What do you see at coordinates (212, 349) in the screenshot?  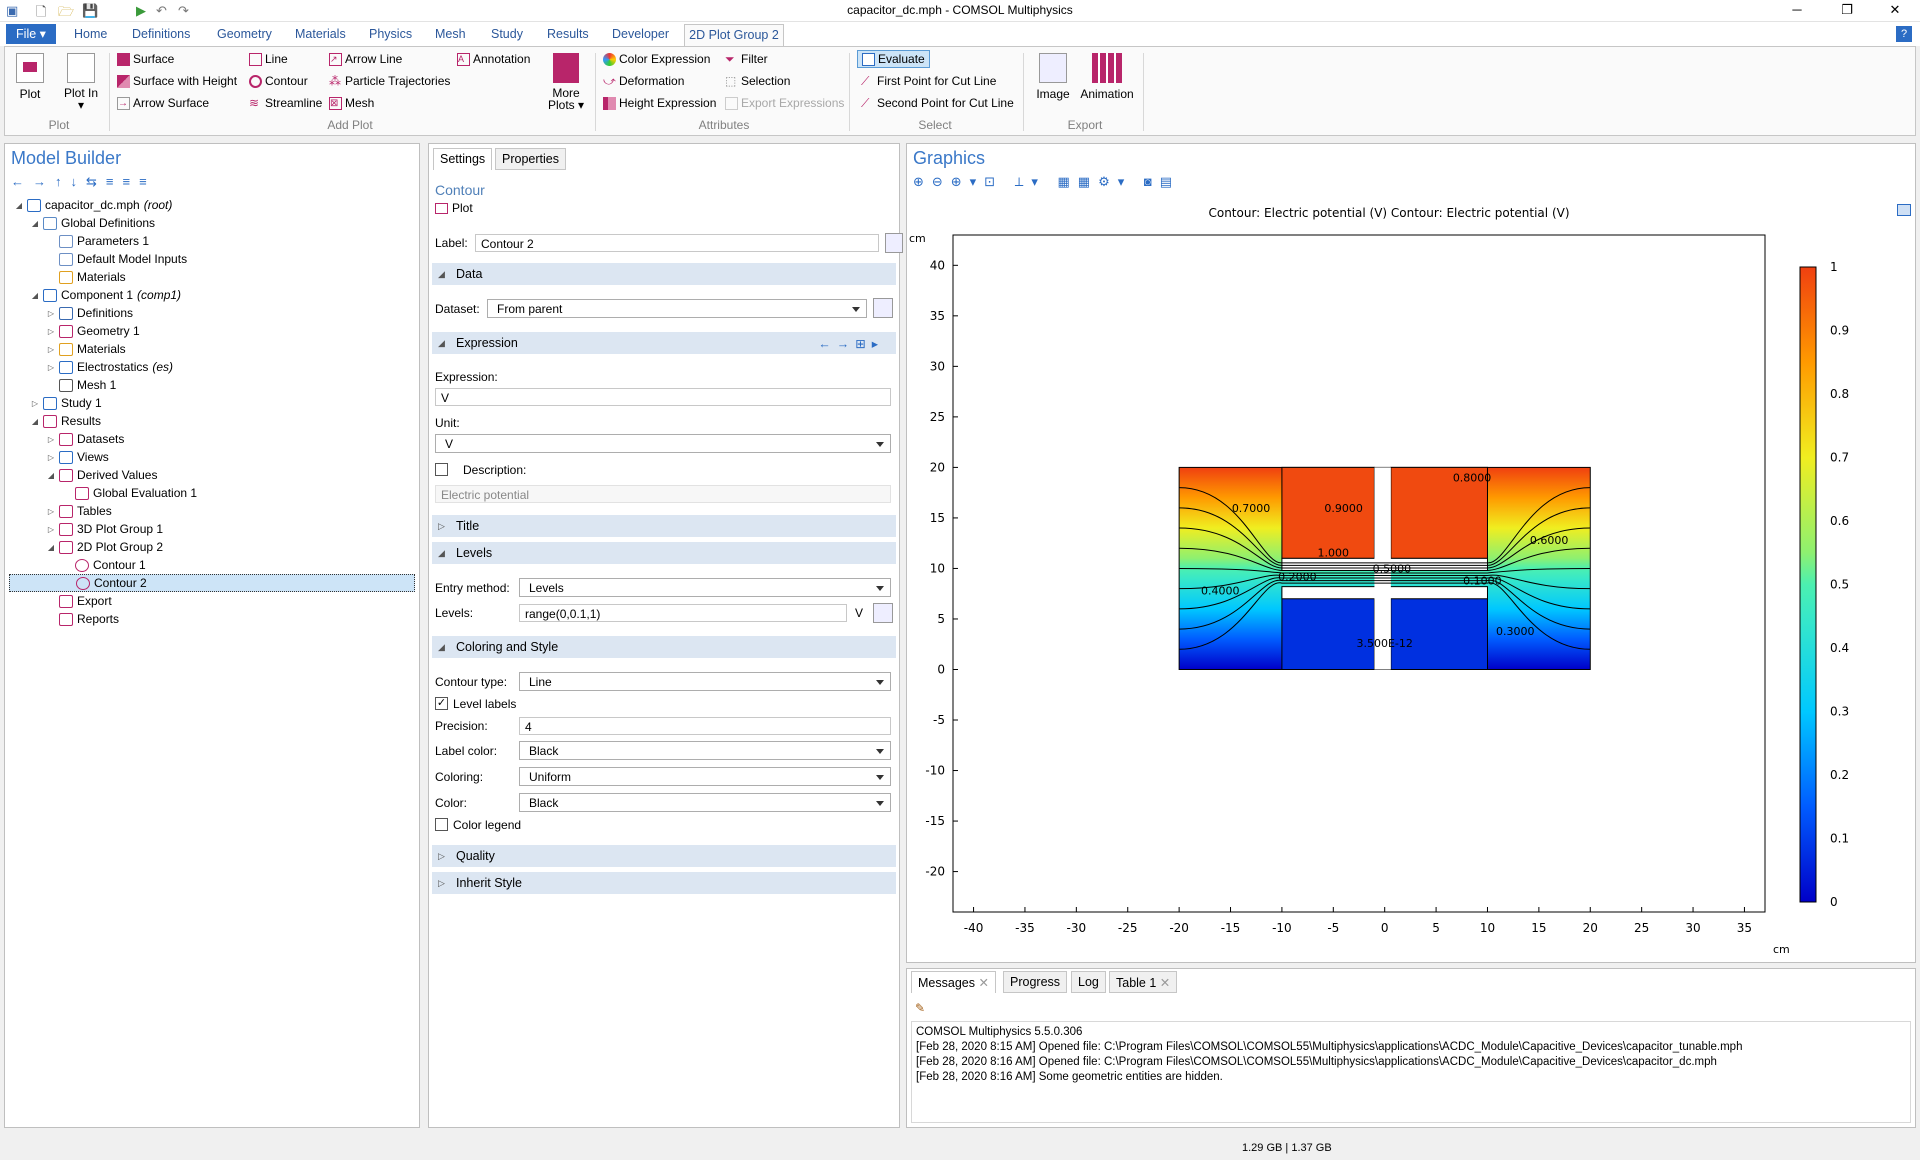 I see `tree-item-materials: ▷ Materials` at bounding box center [212, 349].